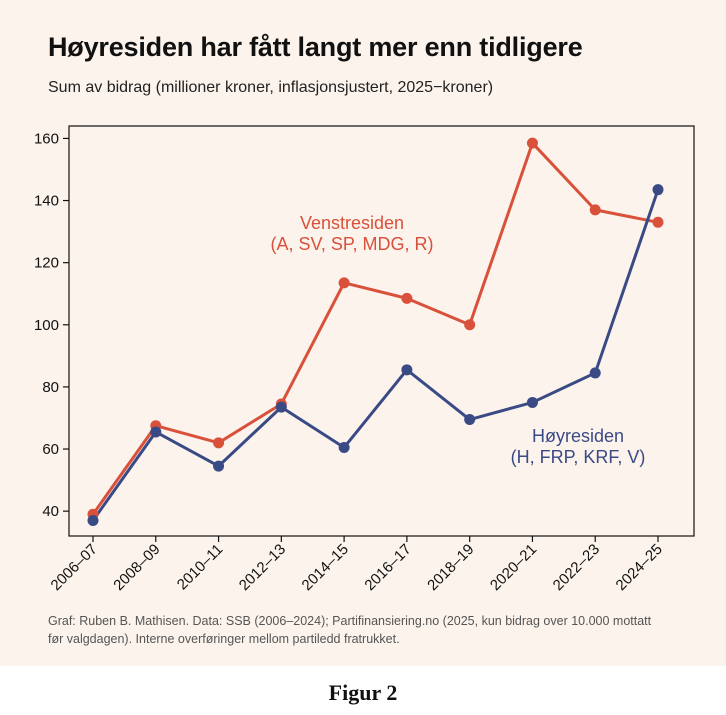 The height and width of the screenshot is (715, 726). I want to click on x-tick-label: 2020–21, so click(513, 567).